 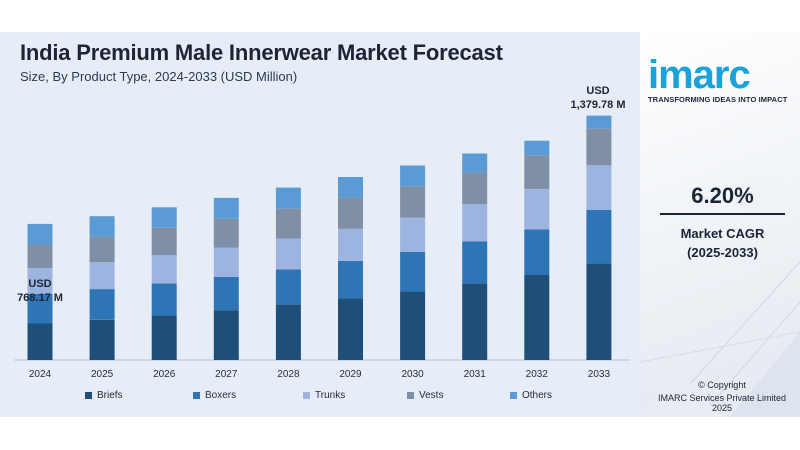 What do you see at coordinates (288, 332) in the screenshot?
I see `bar-2028-briefs` at bounding box center [288, 332].